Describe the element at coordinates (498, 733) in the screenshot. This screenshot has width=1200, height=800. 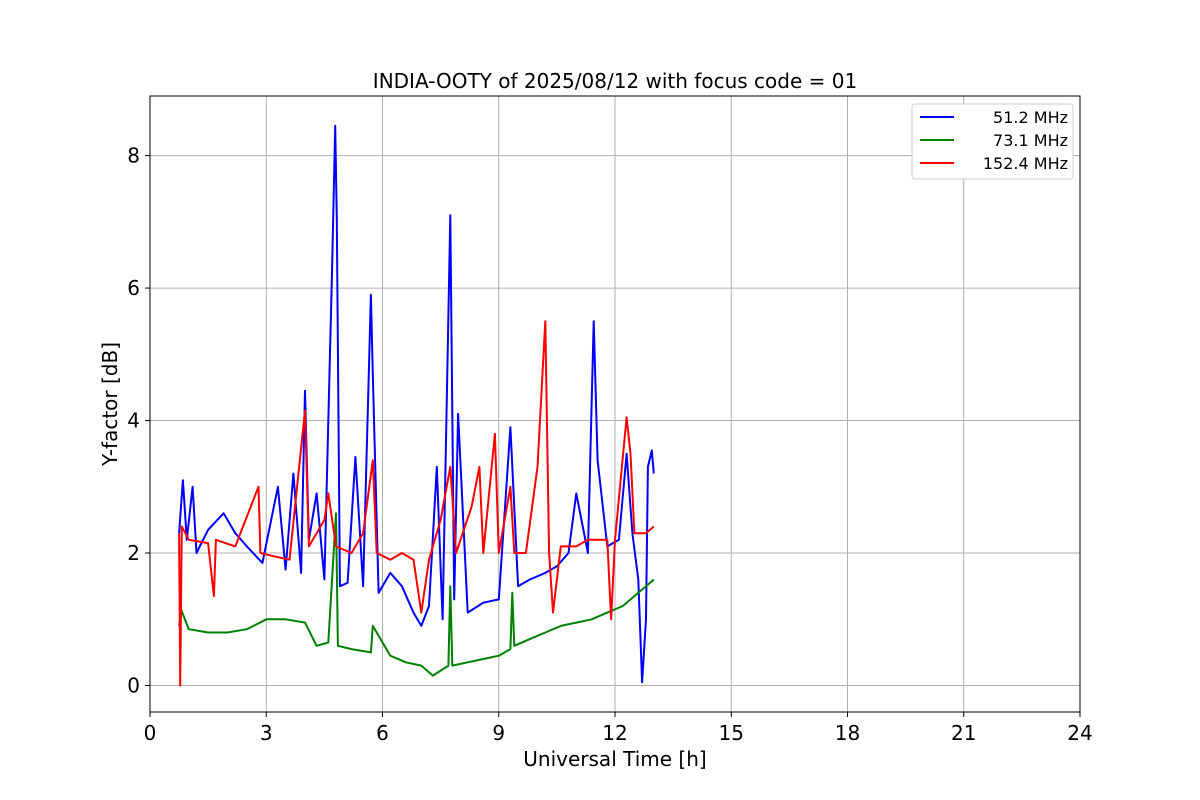
I see `x-tick-label: 9` at that location.